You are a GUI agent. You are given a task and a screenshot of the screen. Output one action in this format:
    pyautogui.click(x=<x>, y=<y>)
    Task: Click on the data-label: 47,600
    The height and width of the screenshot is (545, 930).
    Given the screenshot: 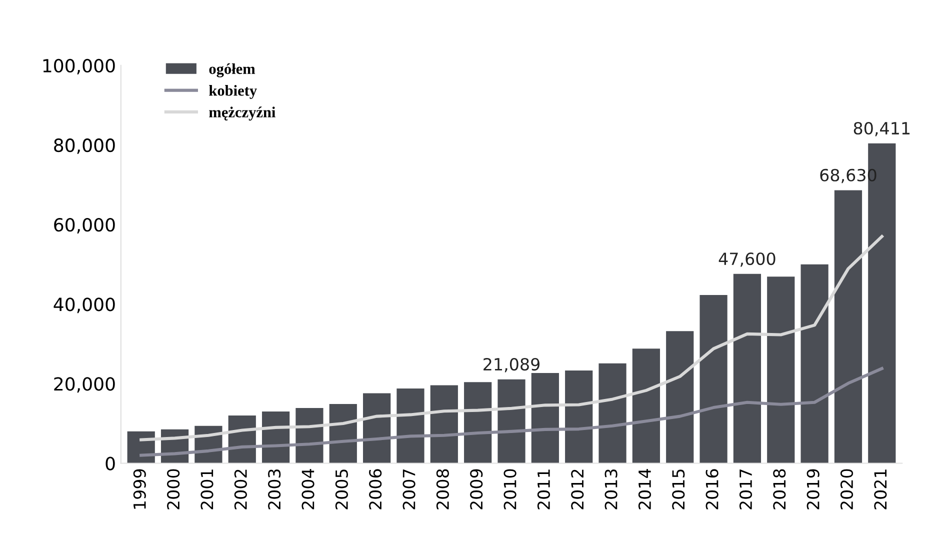 What is the action you would take?
    pyautogui.click(x=747, y=259)
    